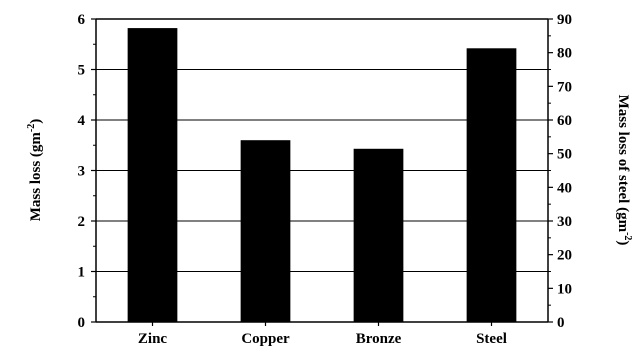 This screenshot has height=346, width=638. Describe the element at coordinates (153, 338) in the screenshot. I see `x-tick-label: Zinc` at that location.